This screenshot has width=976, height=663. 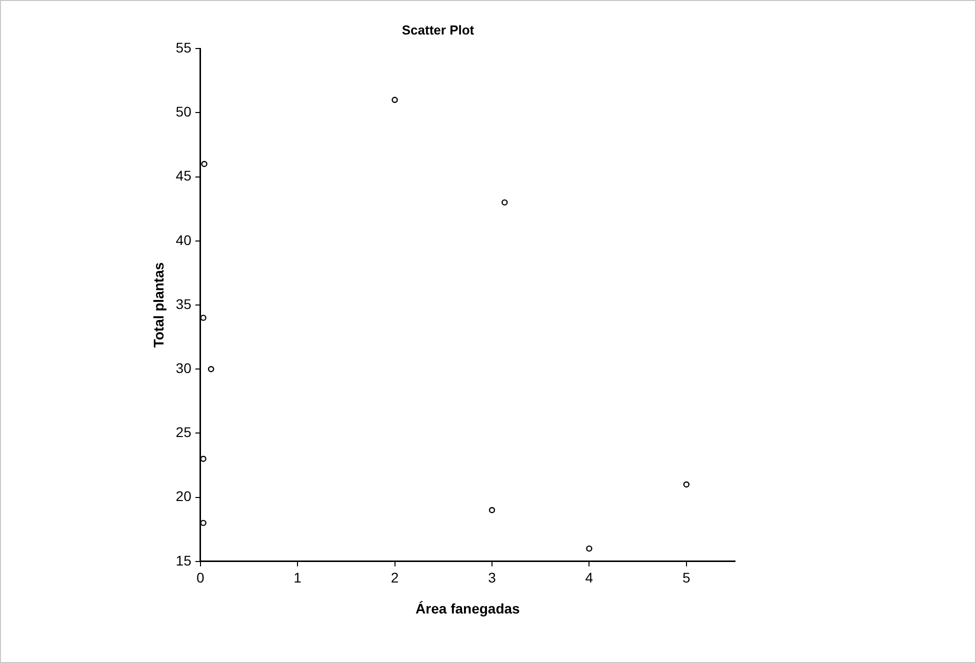 I want to click on x-tick-label: 5, so click(x=686, y=578).